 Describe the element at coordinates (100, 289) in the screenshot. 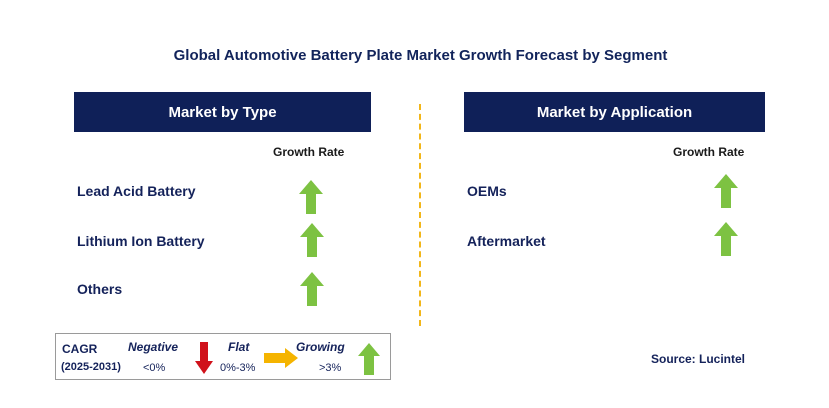

I see `row-label-others: Others` at that location.